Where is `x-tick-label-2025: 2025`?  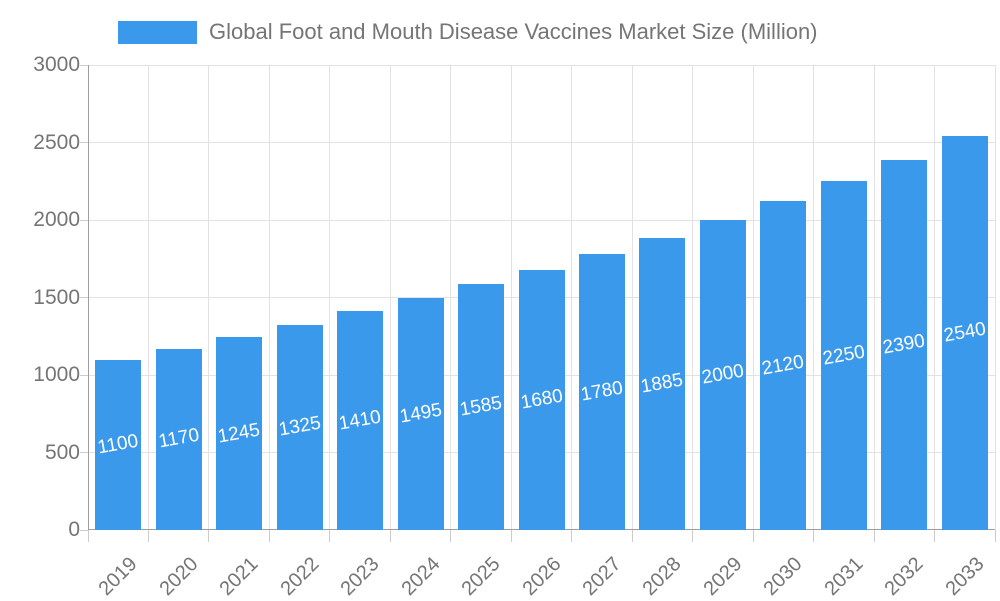 x-tick-label-2025: 2025 is located at coordinates (481, 577).